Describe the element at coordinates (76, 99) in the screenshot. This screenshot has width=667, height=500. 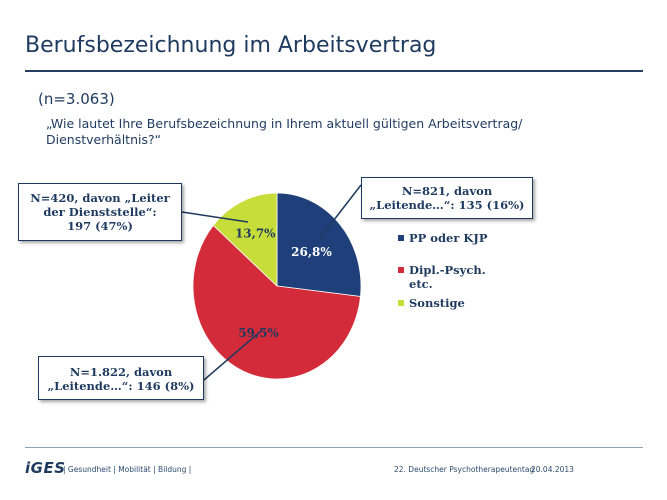
I see `sample-size: (n=3.063)` at that location.